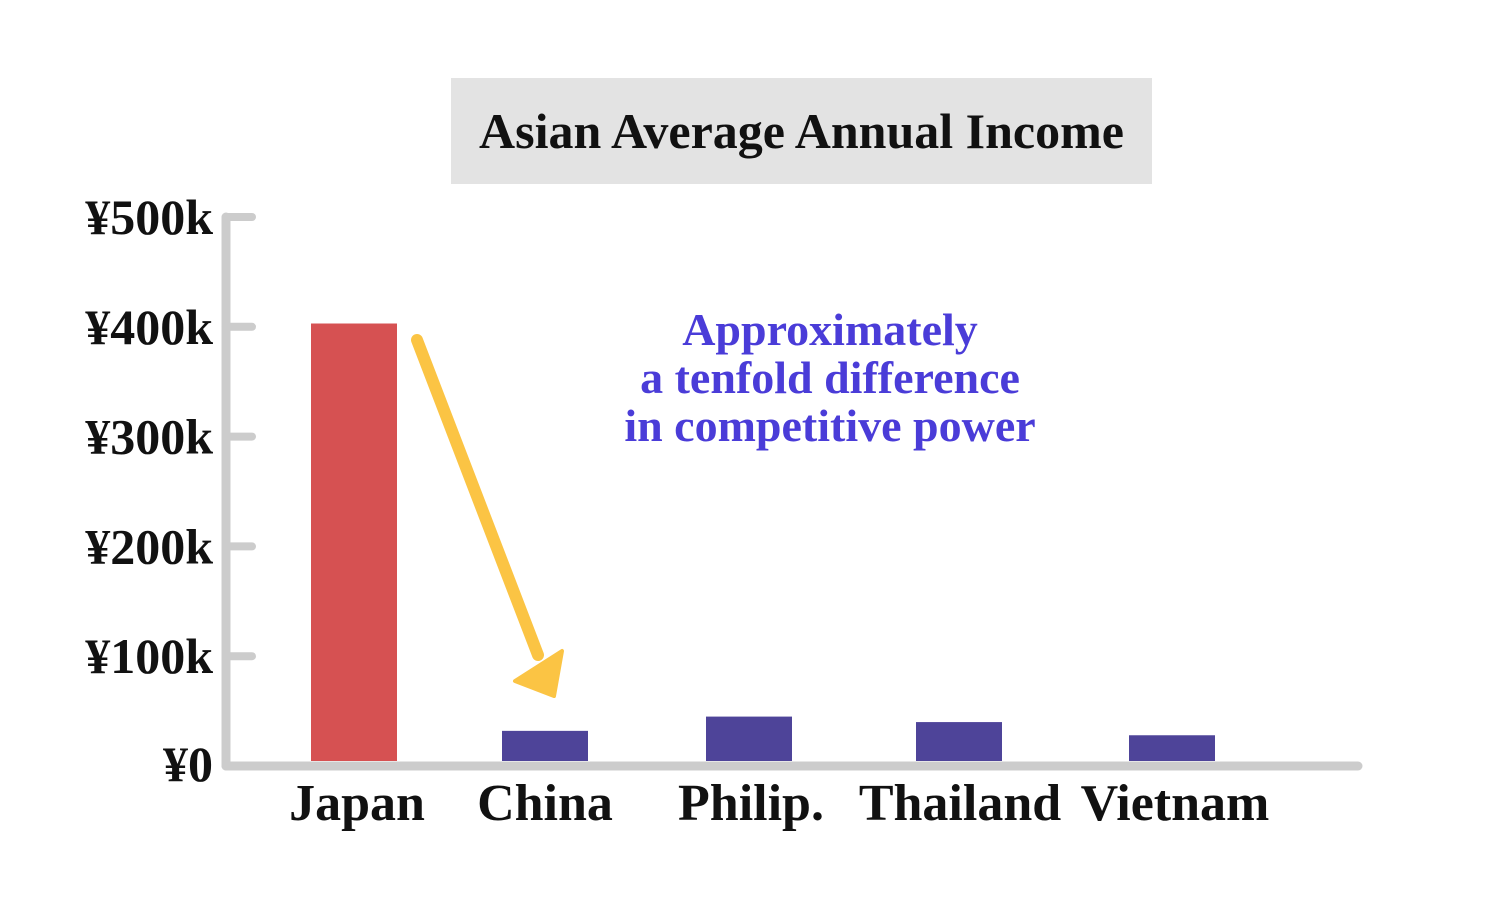  Describe the element at coordinates (477, 497) in the screenshot. I see `arrow-shaft` at that location.